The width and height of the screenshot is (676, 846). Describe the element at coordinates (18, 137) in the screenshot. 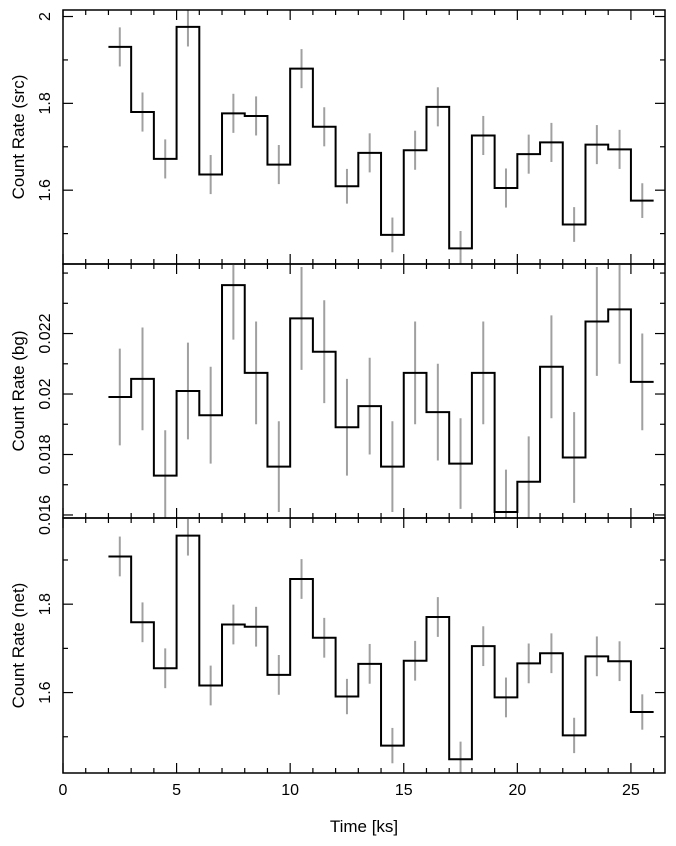

I see `y-axis-label-1: Count Rate (src)` at that location.